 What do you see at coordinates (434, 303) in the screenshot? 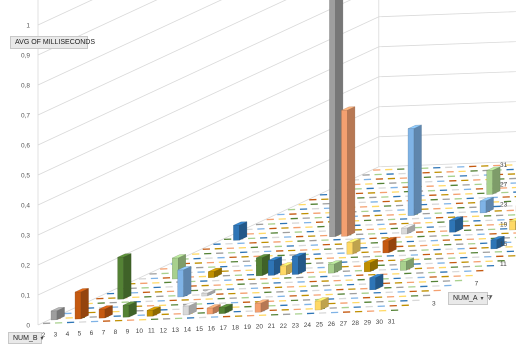
I see `depth-tick-label: 3` at bounding box center [434, 303].